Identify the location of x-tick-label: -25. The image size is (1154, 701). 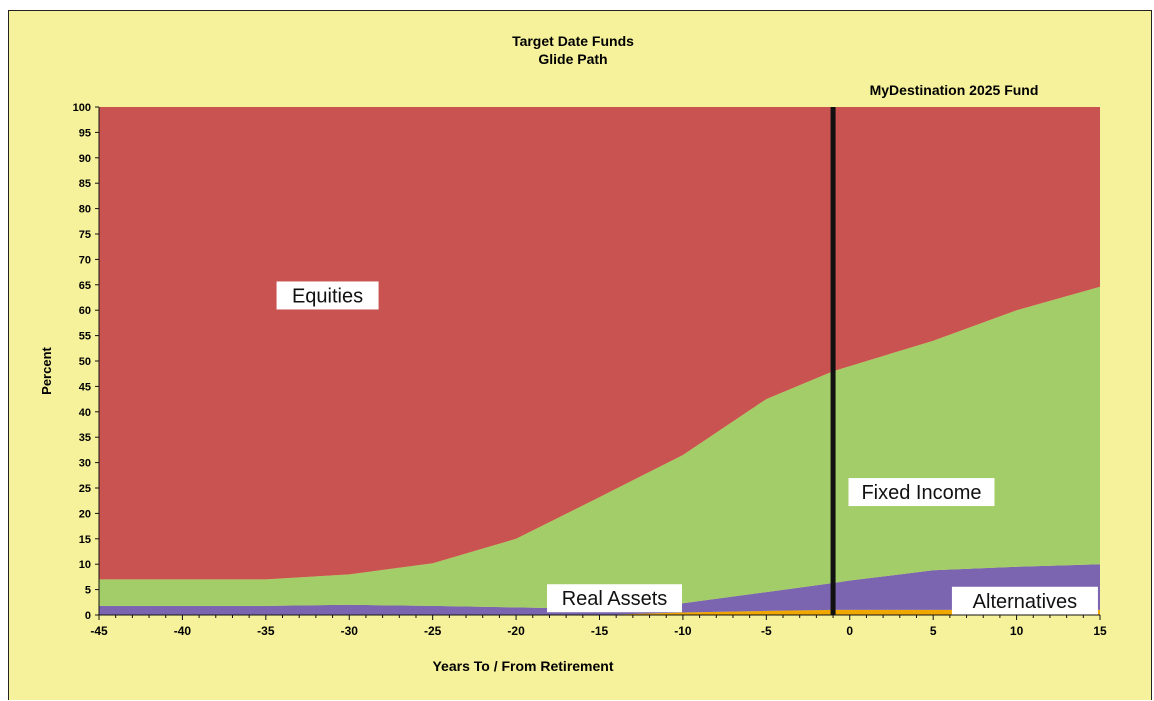
(433, 631).